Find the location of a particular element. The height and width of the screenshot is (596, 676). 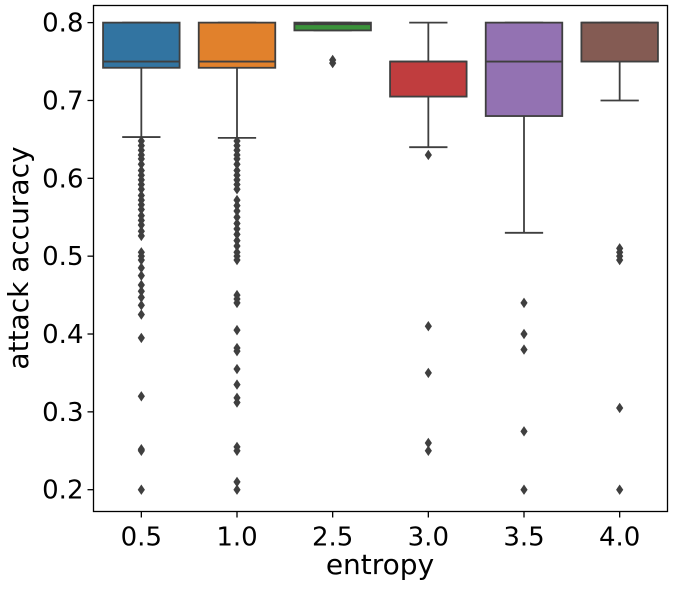

y-tick-label: 0.4 is located at coordinates (62, 335).